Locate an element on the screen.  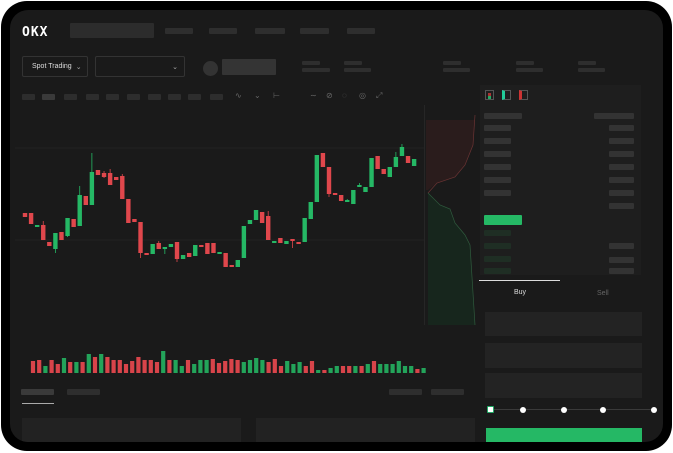
settings-icon: ◎ is located at coordinates (362, 95).